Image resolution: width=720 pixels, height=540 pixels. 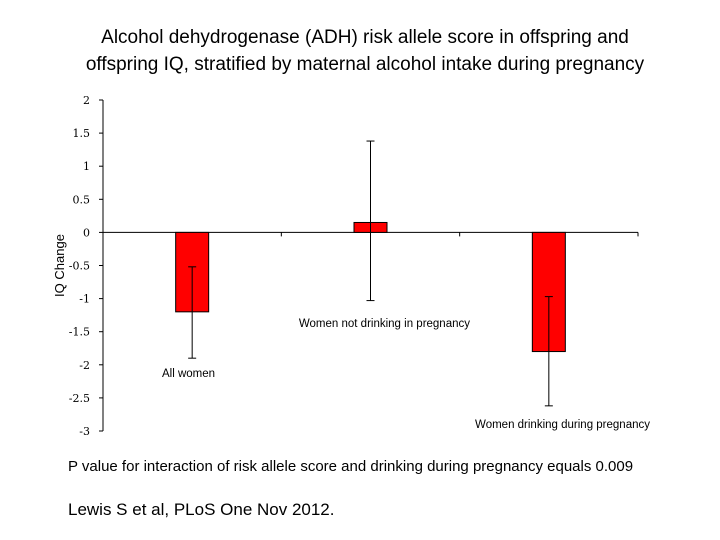 What do you see at coordinates (84, 365) in the screenshot?
I see `y-tick-label: -2` at bounding box center [84, 365].